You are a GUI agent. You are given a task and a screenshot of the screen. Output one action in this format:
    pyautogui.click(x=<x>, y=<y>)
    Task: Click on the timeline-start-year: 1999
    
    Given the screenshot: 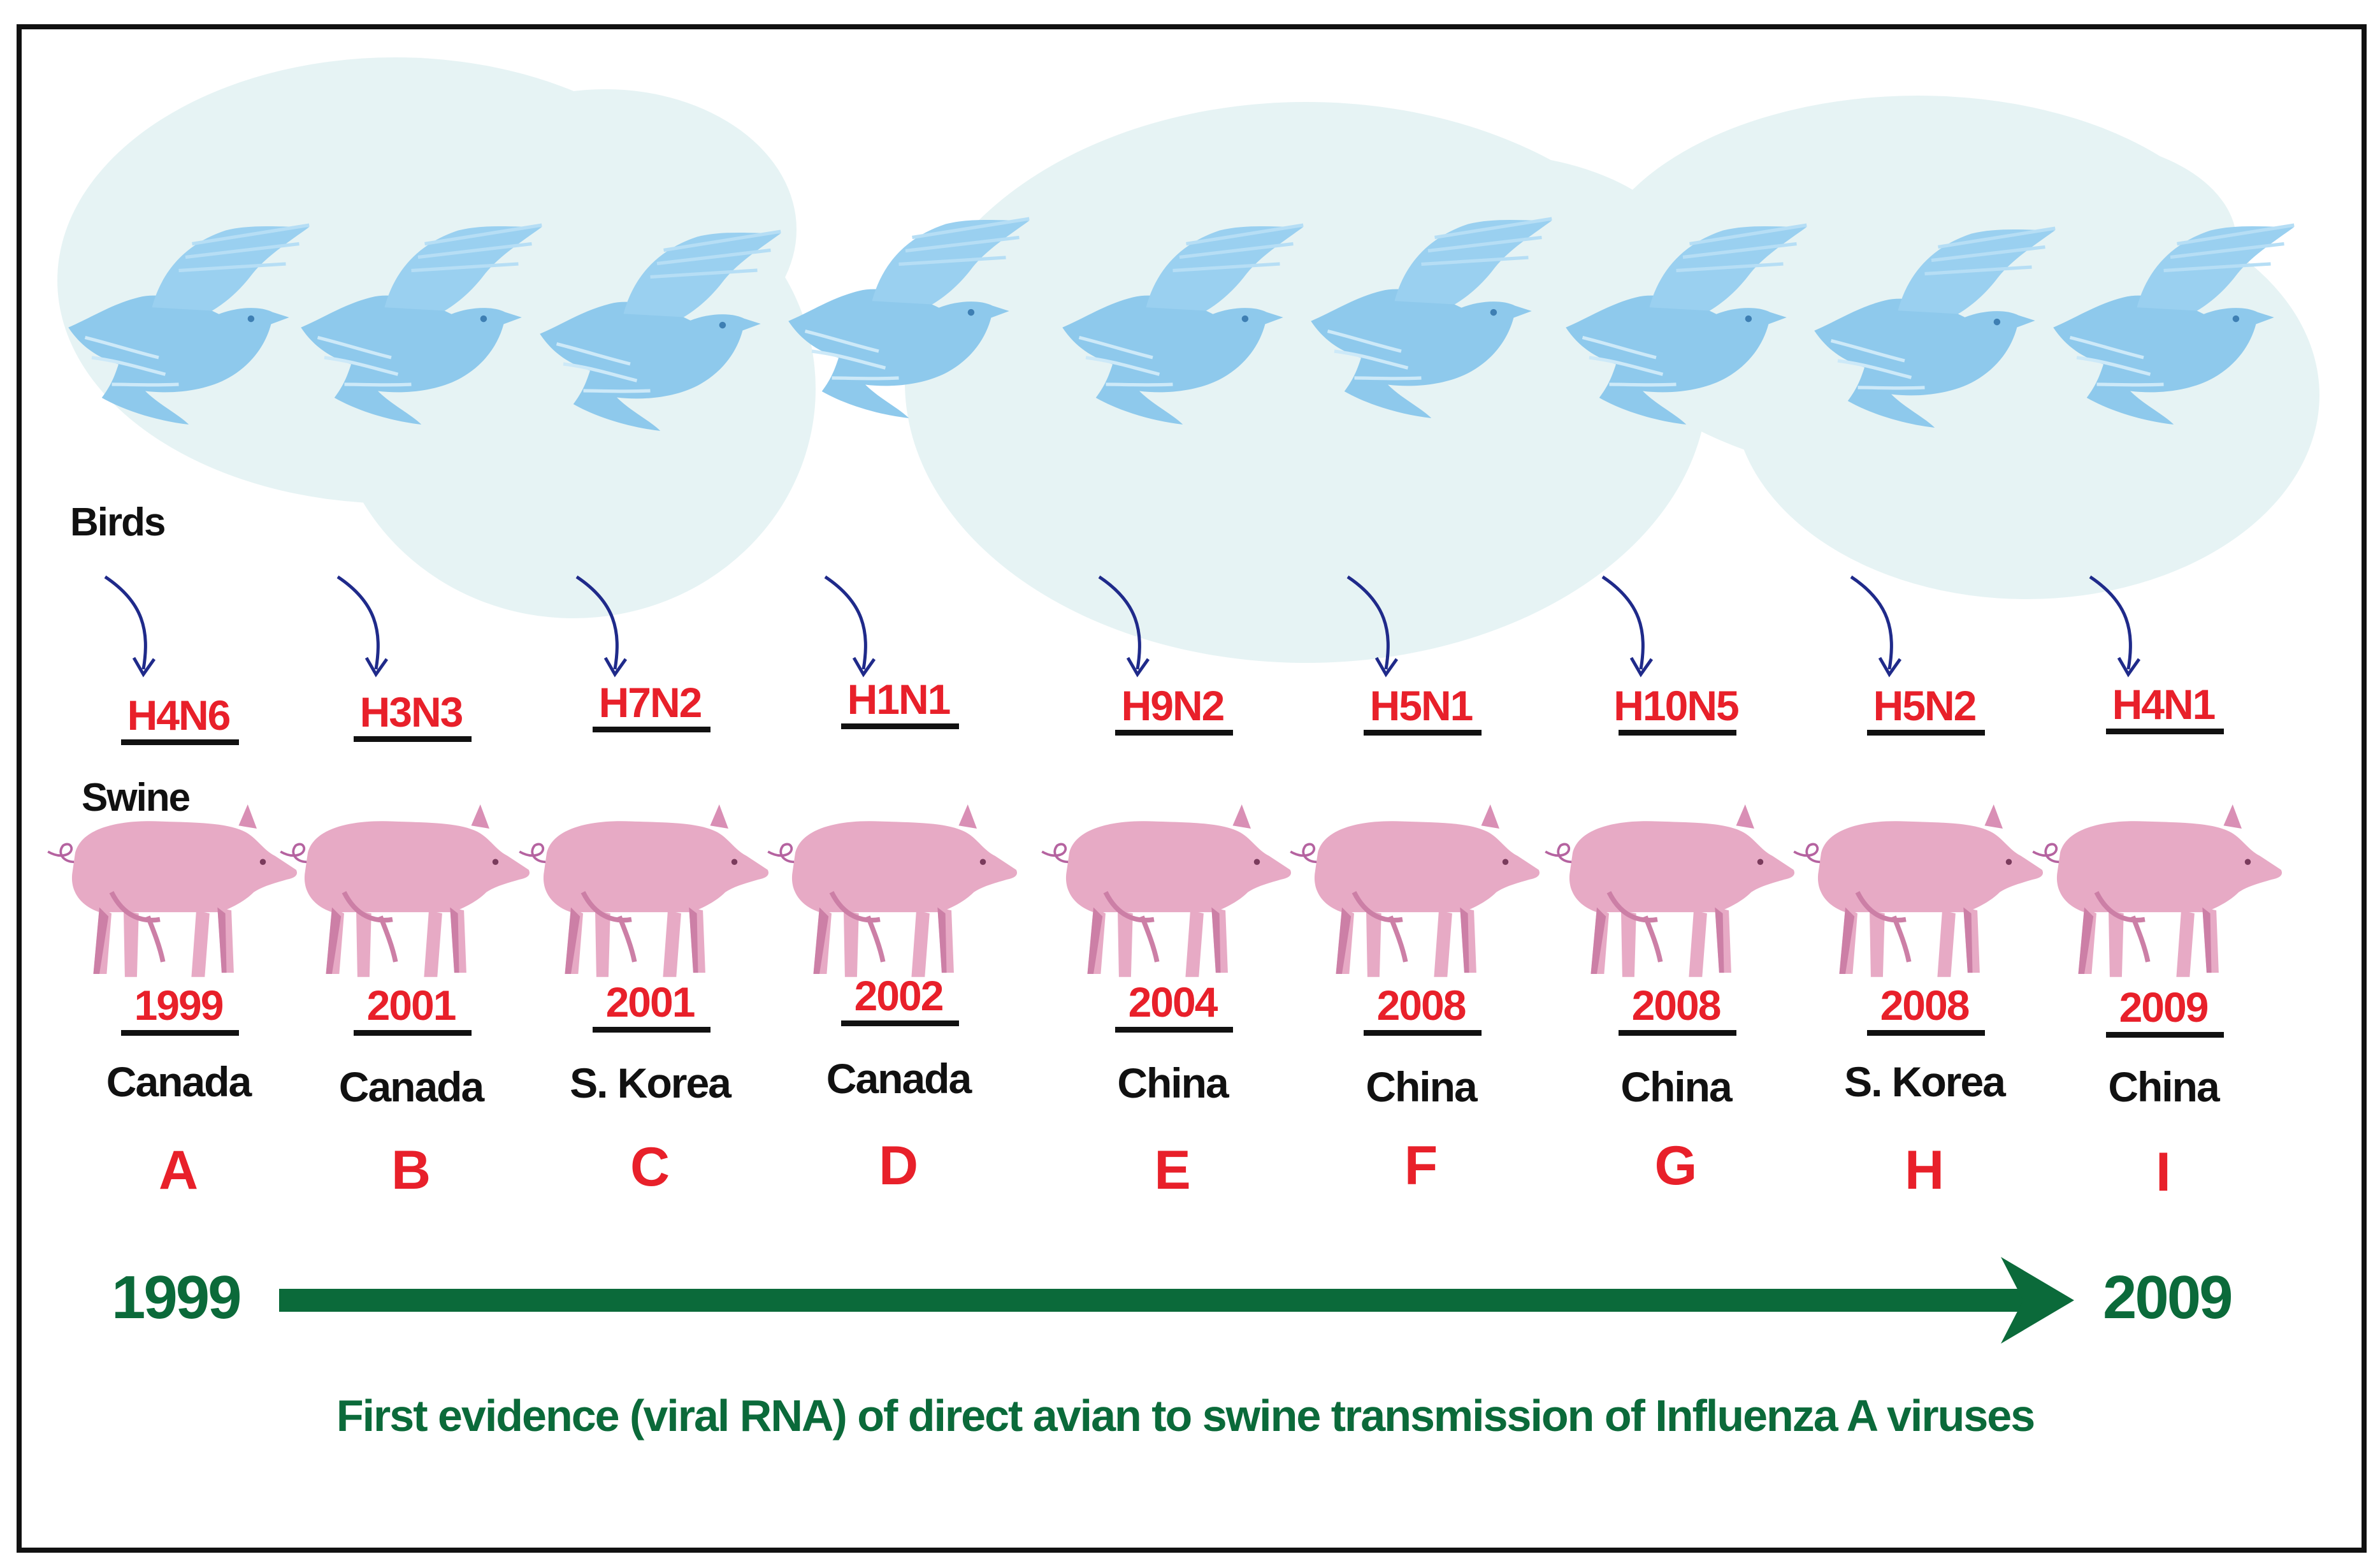 What is the action you would take?
    pyautogui.click(x=176, y=1298)
    